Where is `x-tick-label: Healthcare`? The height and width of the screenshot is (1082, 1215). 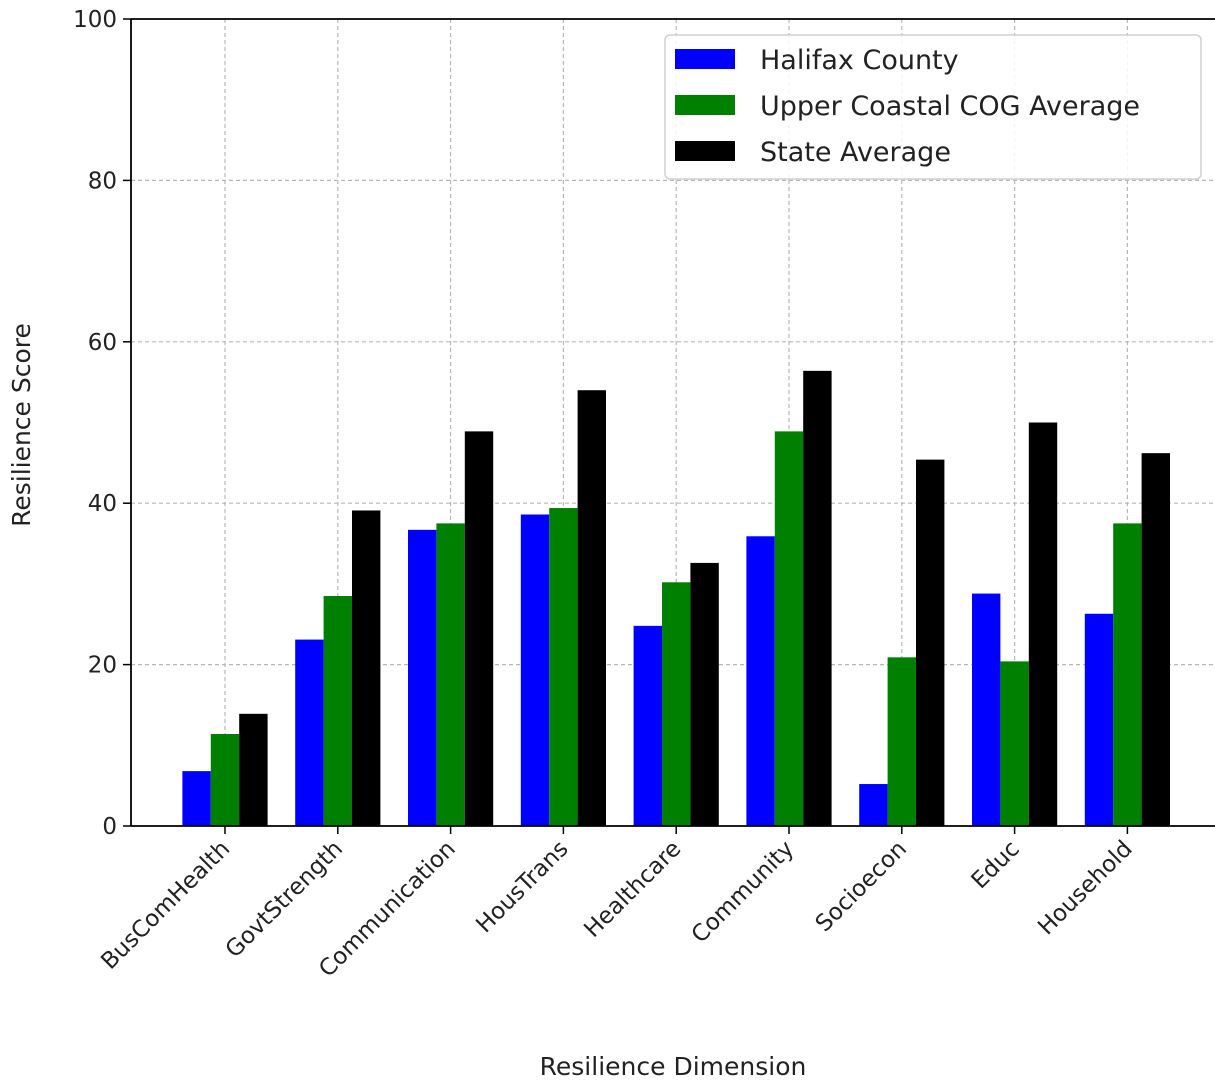 x-tick-label: Healthcare is located at coordinates (632, 889).